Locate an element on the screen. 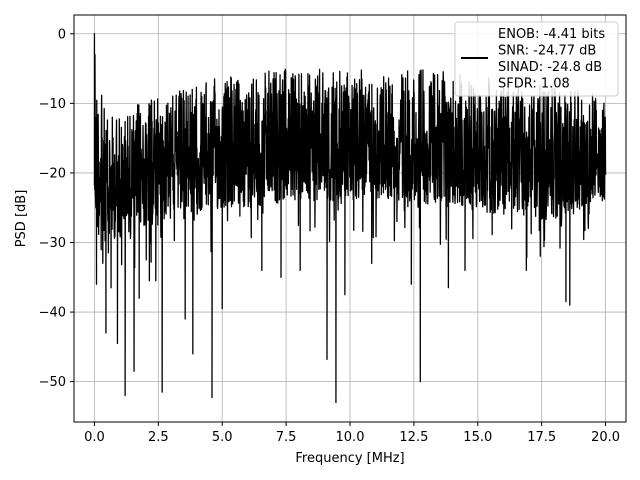 This screenshot has height=480, width=640. y-tick-label: −30 is located at coordinates (52, 243).